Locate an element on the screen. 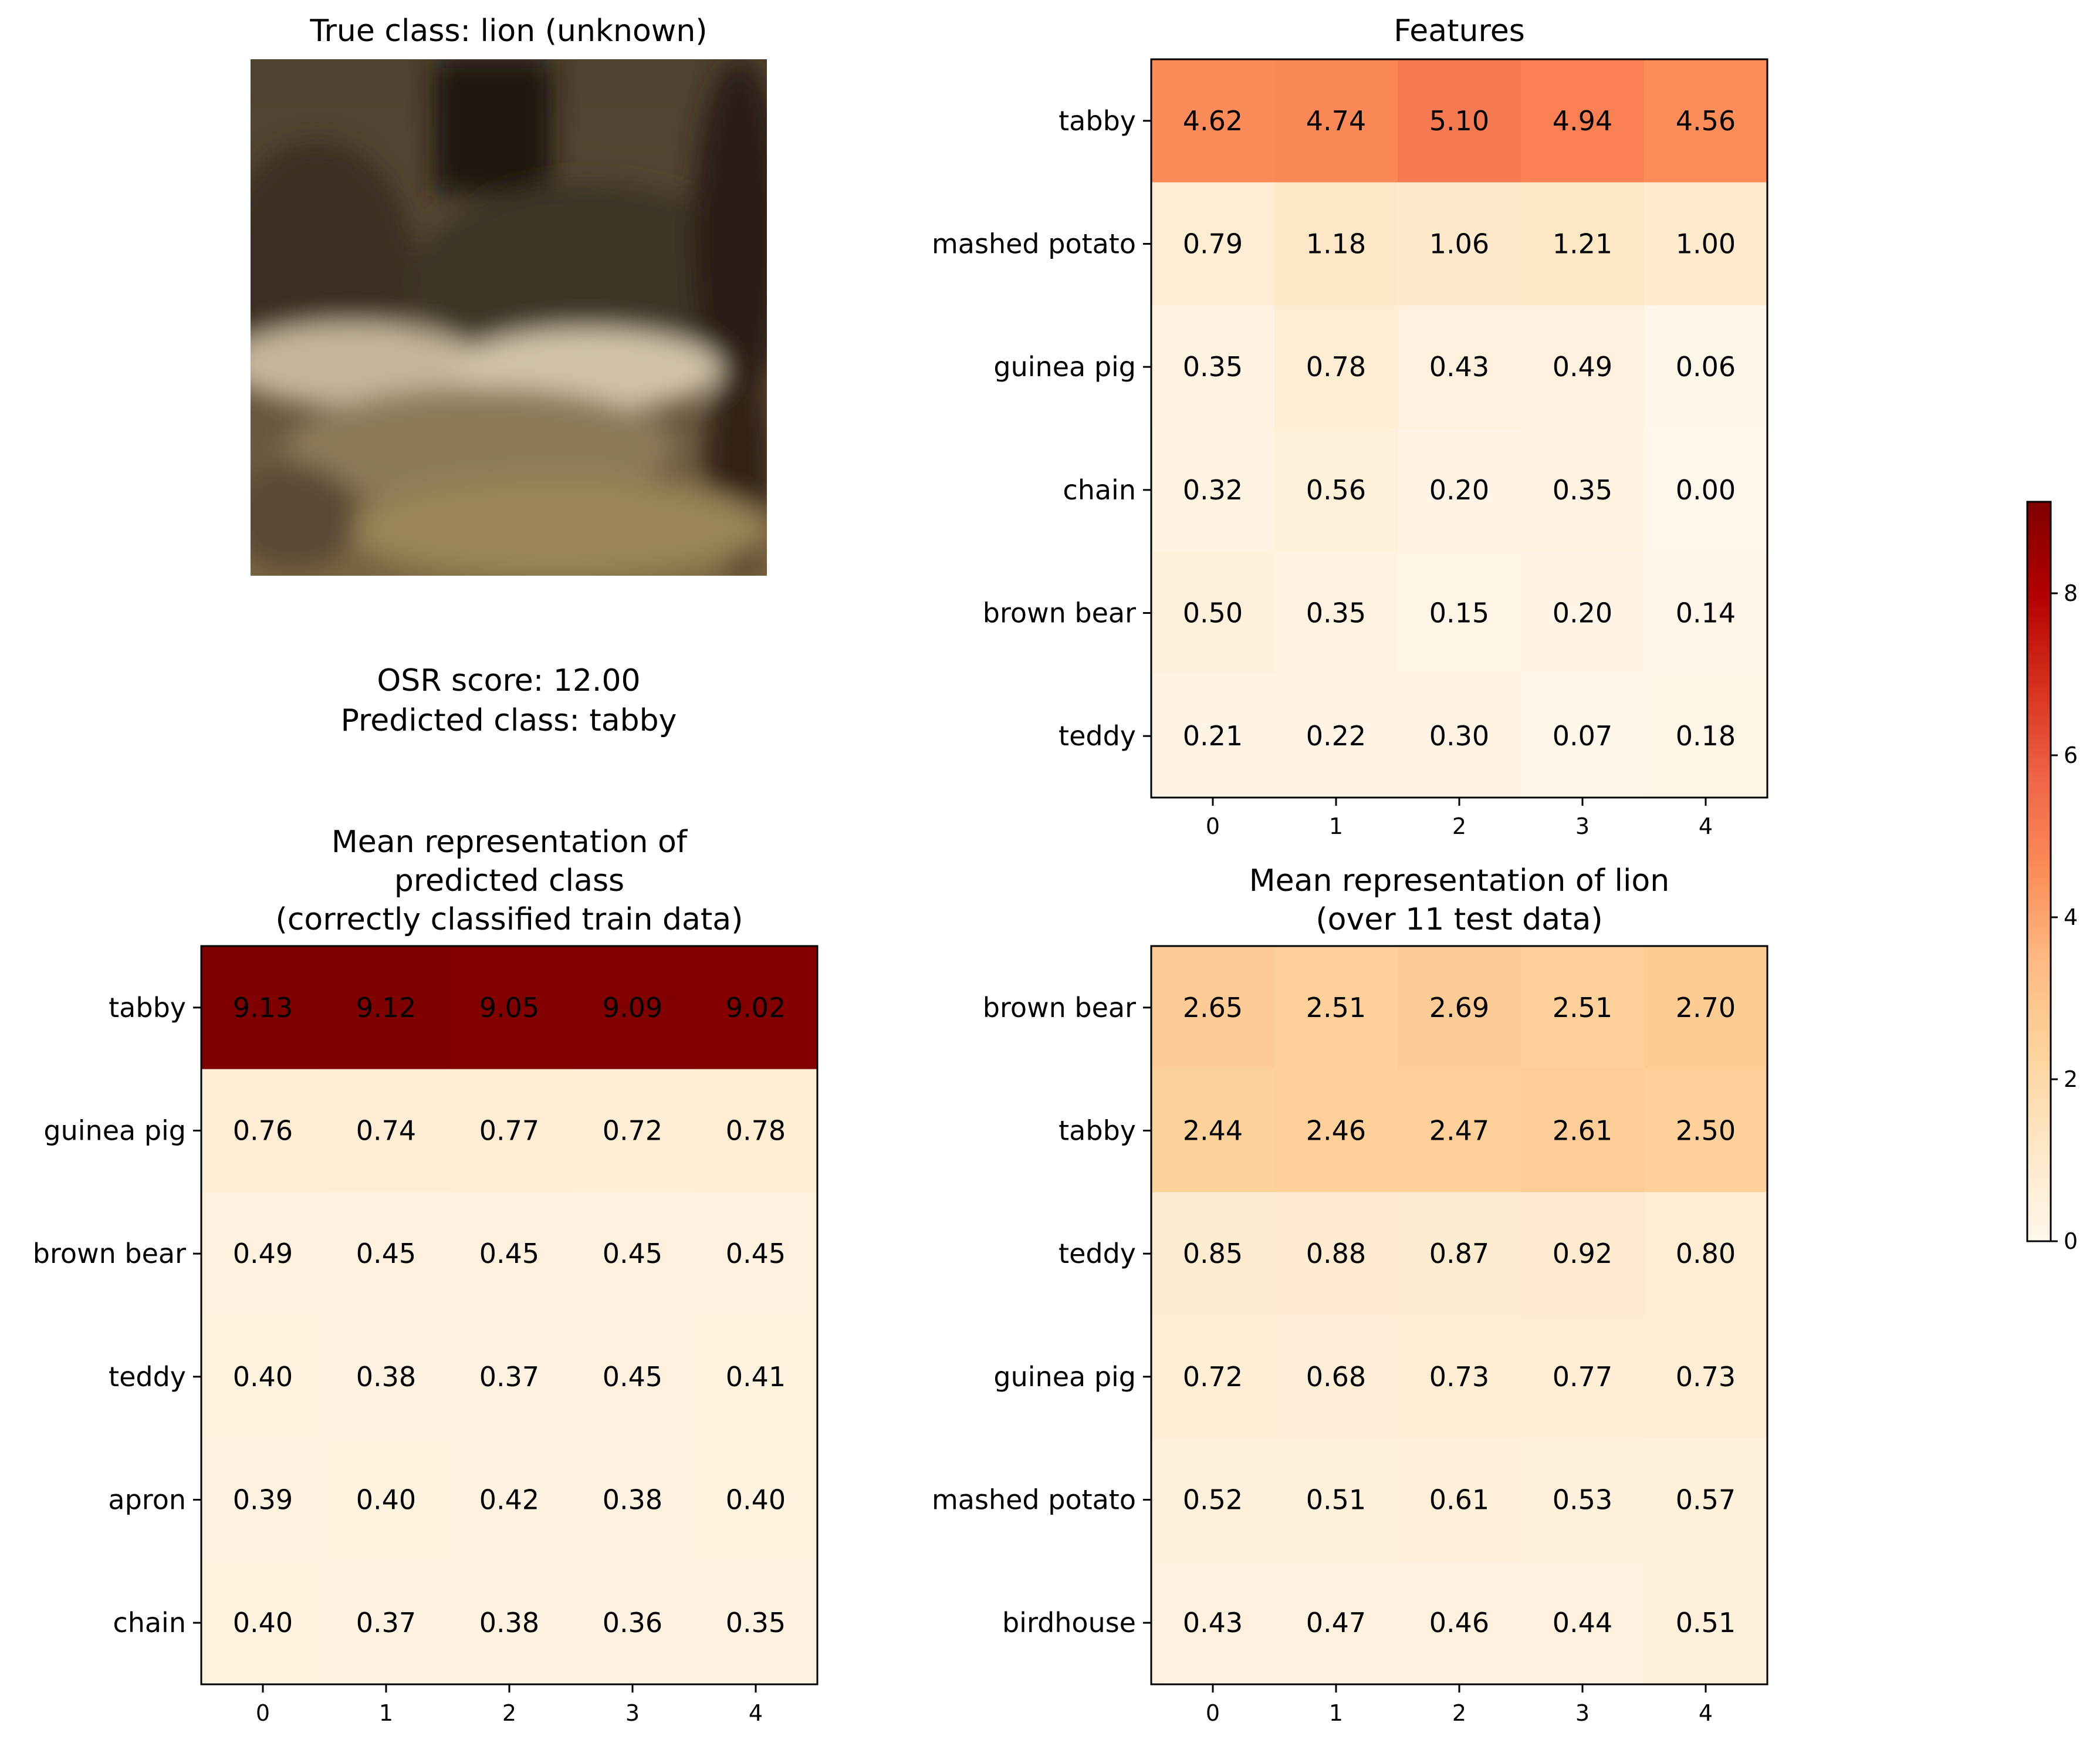  cell-value-label: 1.18 is located at coordinates (1336, 244).